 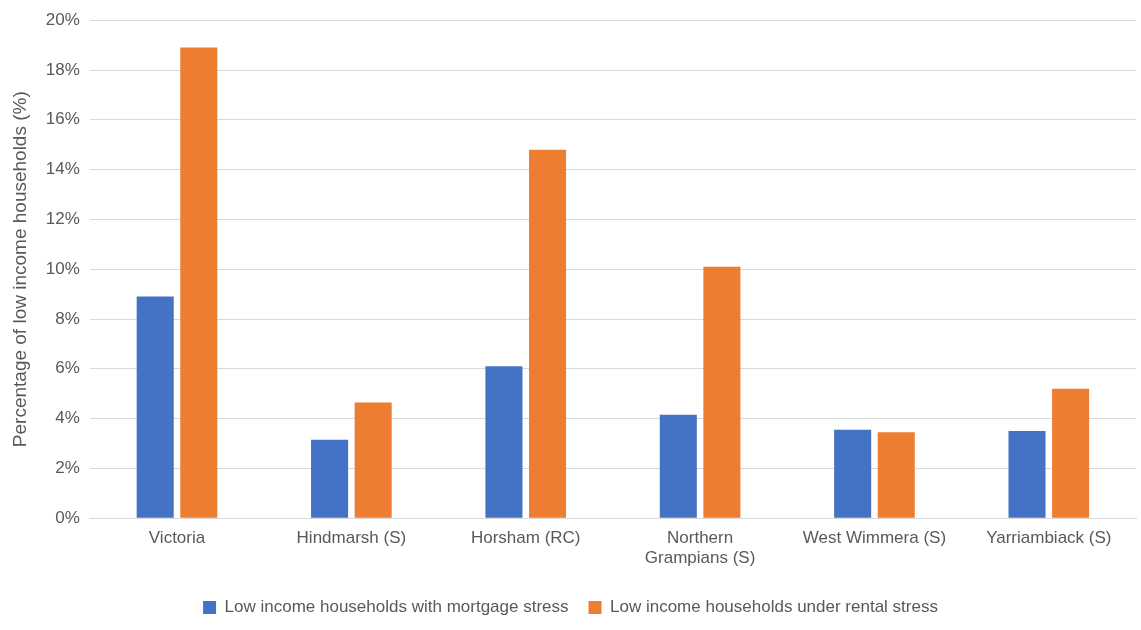 What do you see at coordinates (62, 19) in the screenshot?
I see `y-tick-label: 20%` at bounding box center [62, 19].